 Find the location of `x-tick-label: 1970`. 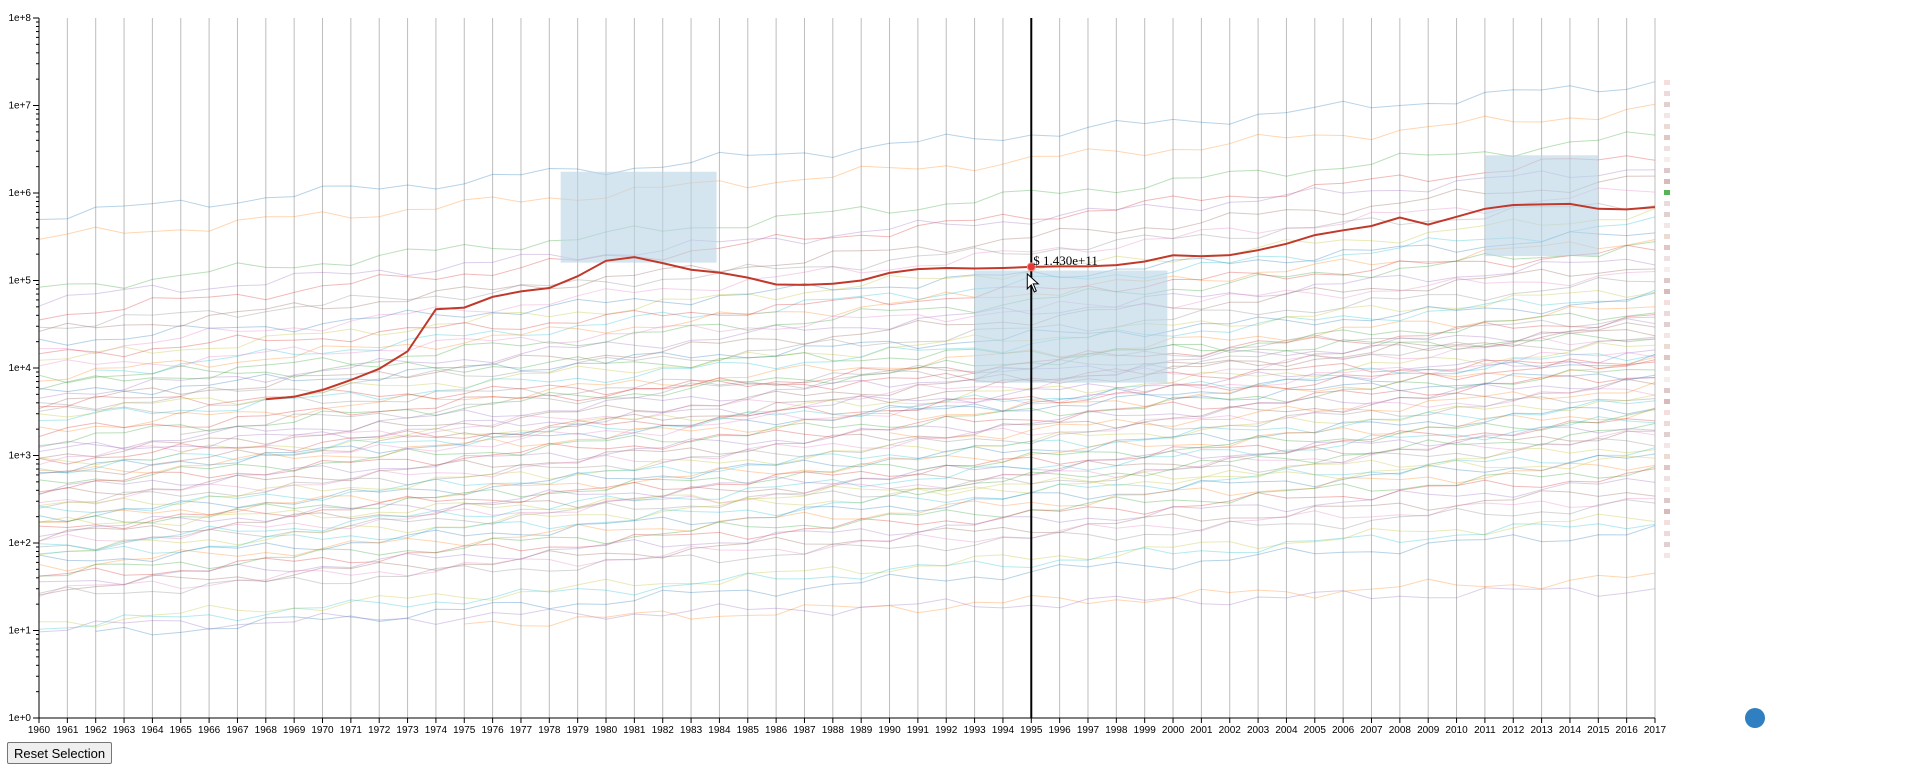

x-tick-label: 1970 is located at coordinates (322, 730).